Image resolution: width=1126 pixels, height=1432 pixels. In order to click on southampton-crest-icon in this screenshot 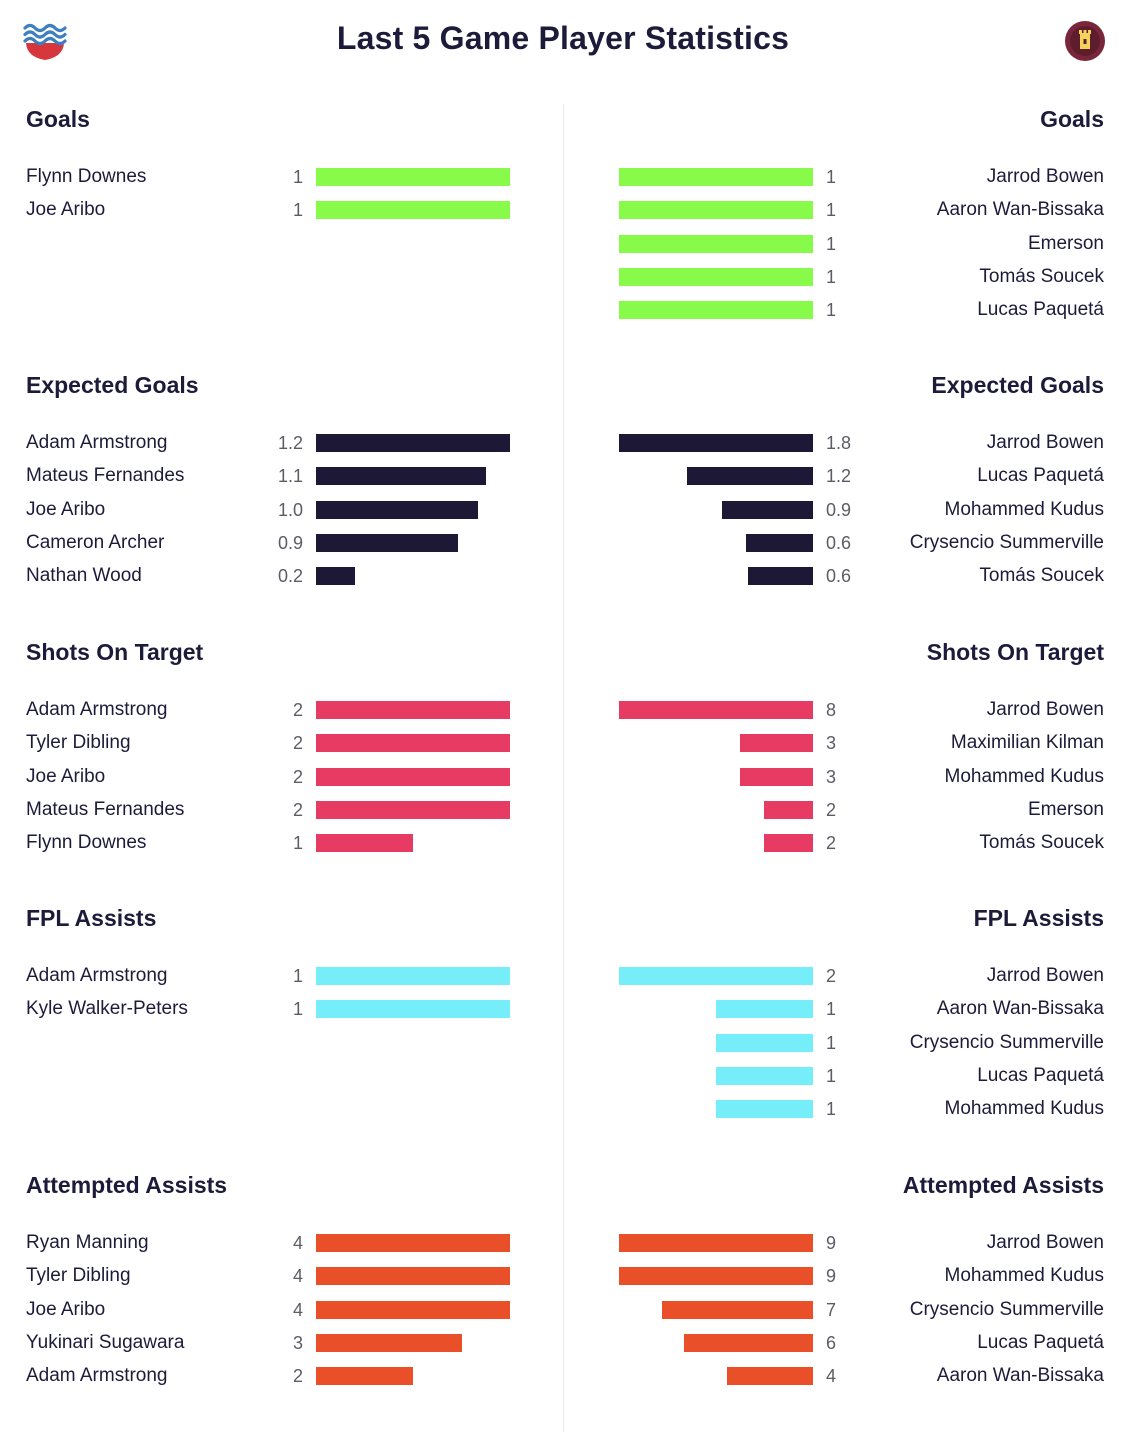, I will do `click(45, 41)`.